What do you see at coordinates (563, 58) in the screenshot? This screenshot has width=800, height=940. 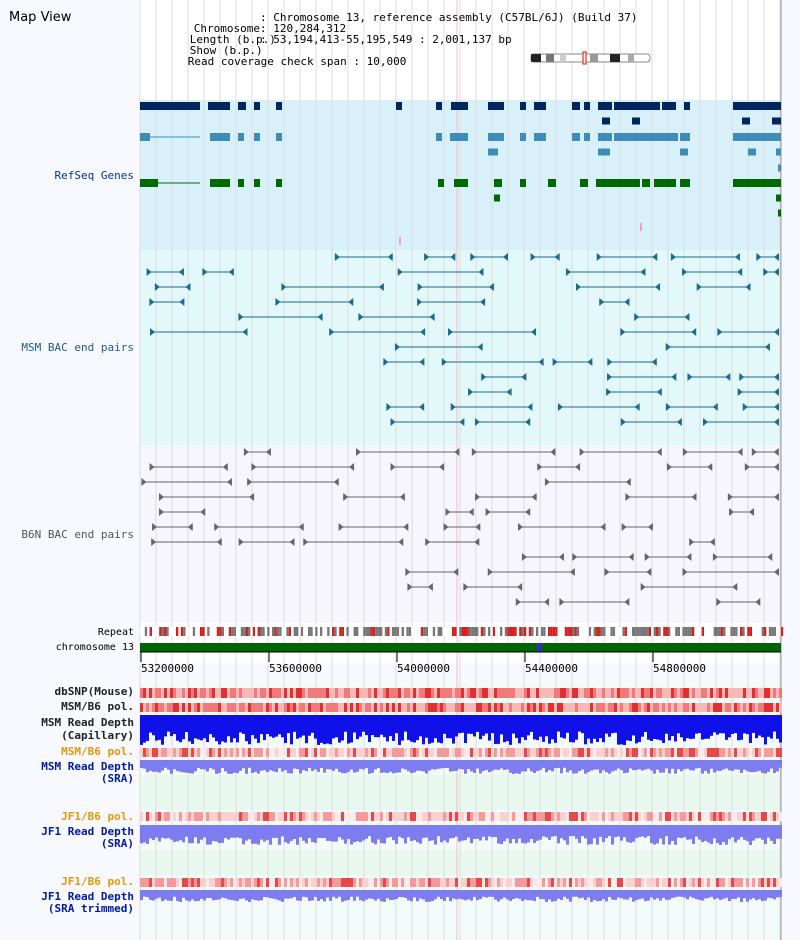 I see `ideogram-band` at bounding box center [563, 58].